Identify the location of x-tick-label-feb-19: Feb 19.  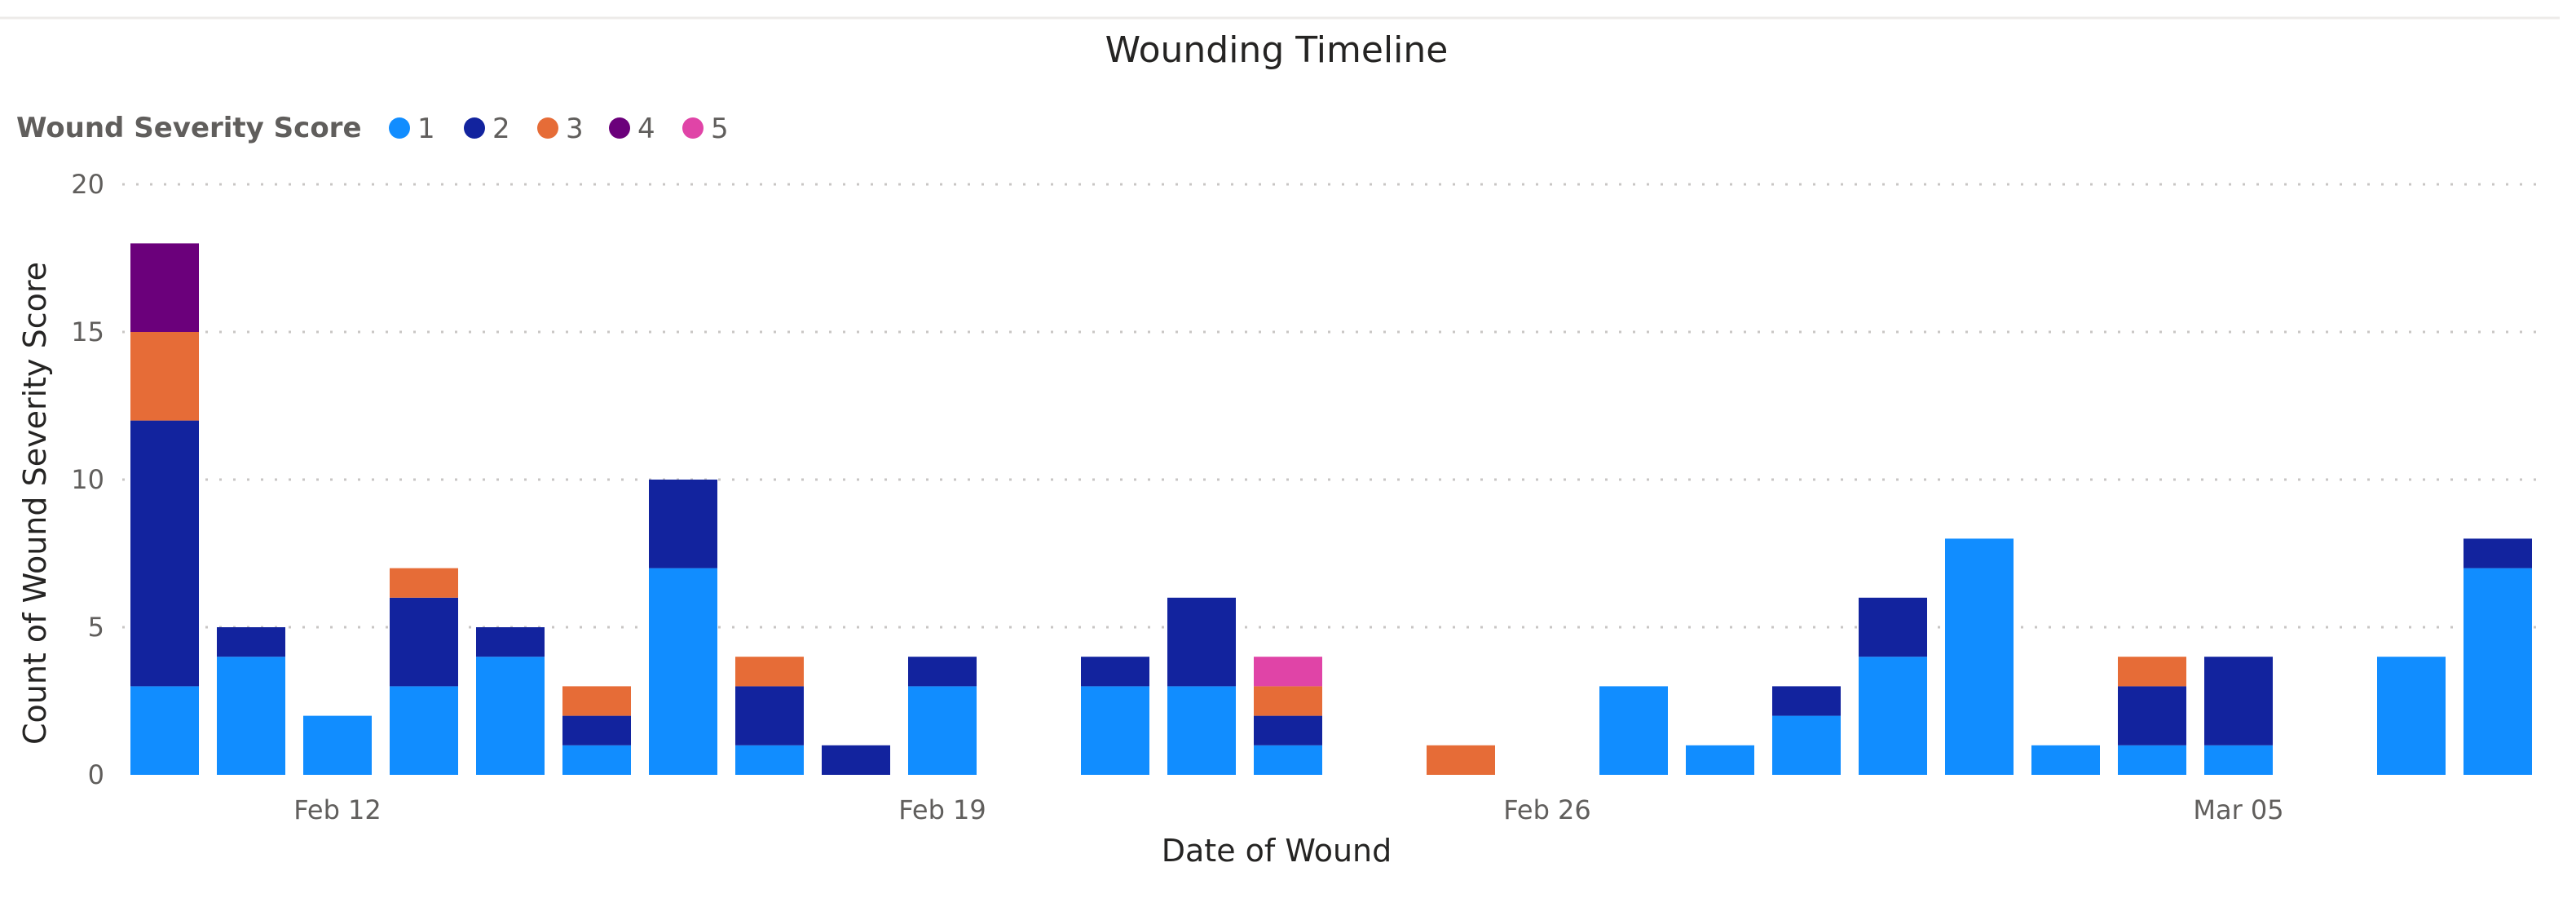
(942, 810).